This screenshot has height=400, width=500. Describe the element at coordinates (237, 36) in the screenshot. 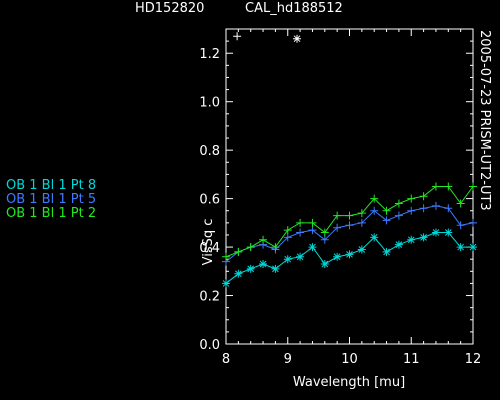

I see `top-marker-plus` at that location.